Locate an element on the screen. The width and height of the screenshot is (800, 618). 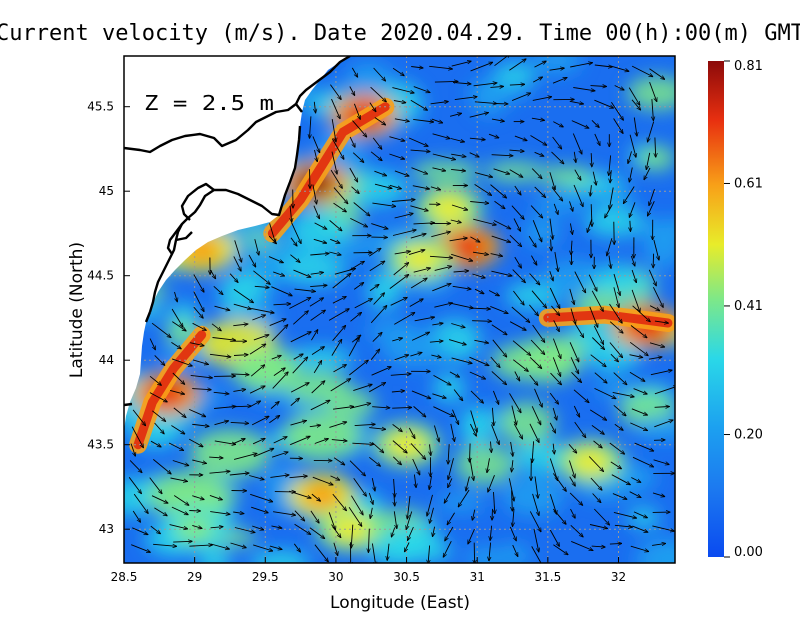
depth-label: Z = 2.5 m is located at coordinates (209, 103).